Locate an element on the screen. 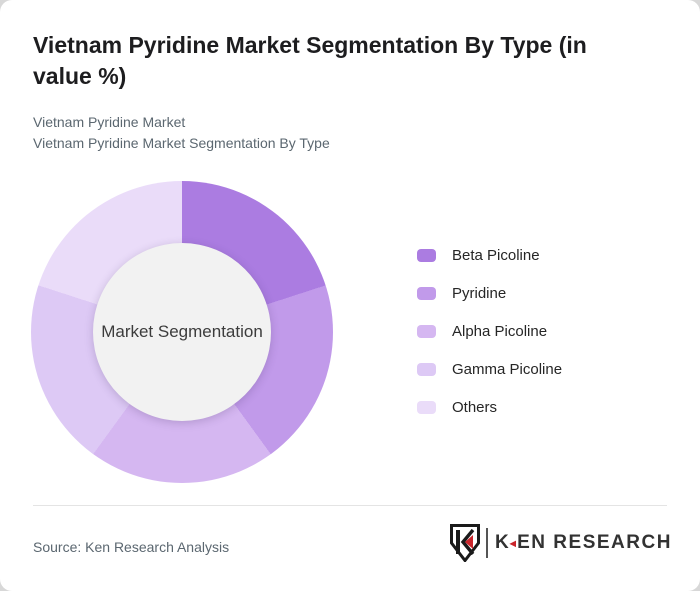 The width and height of the screenshot is (700, 591). legend-item: Alpha Picoline is located at coordinates (489, 331).